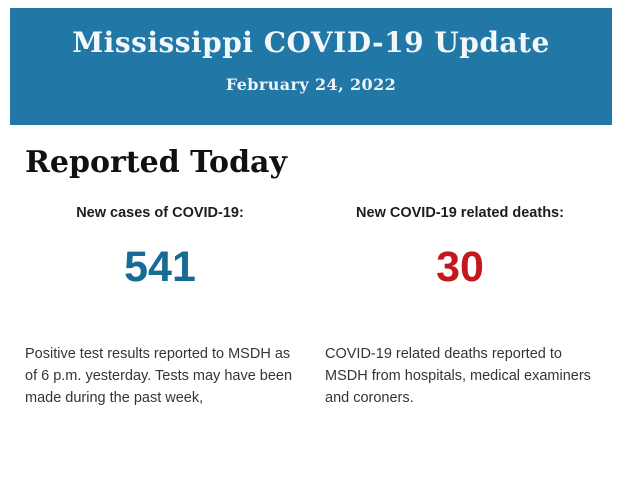 The image size is (620, 483). Describe the element at coordinates (311, 42) in the screenshot. I see `page-title: Mississippi COVID-19 Update` at that location.